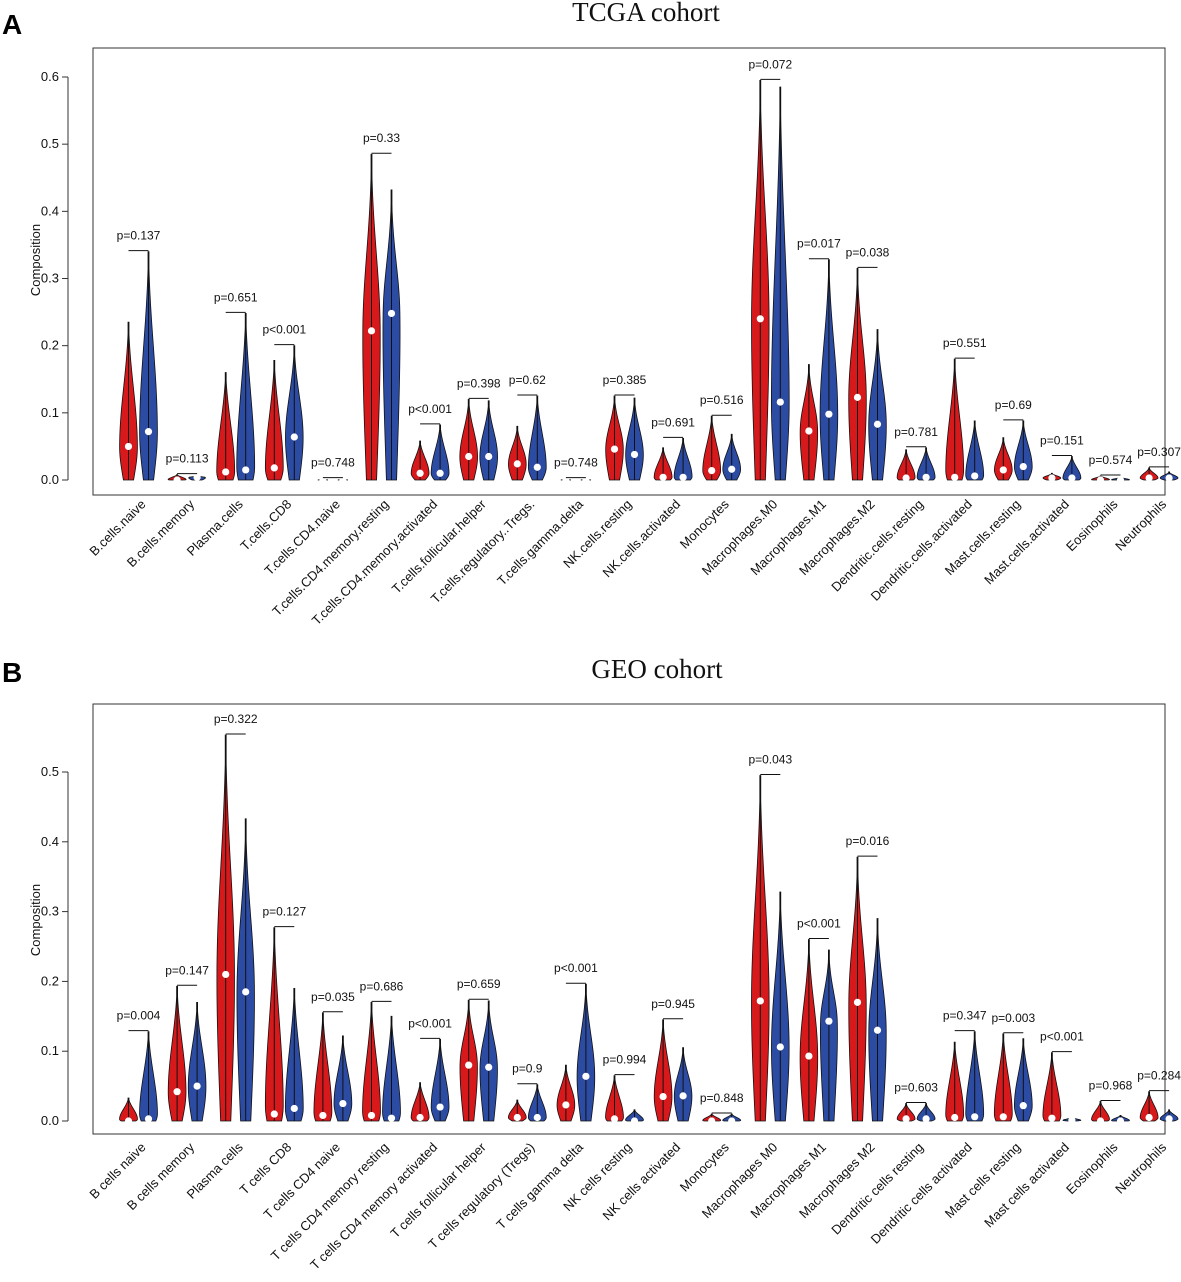 The image size is (1181, 1282). I want to click on x-category-label: Neutrophils, so click(1140, 1167).